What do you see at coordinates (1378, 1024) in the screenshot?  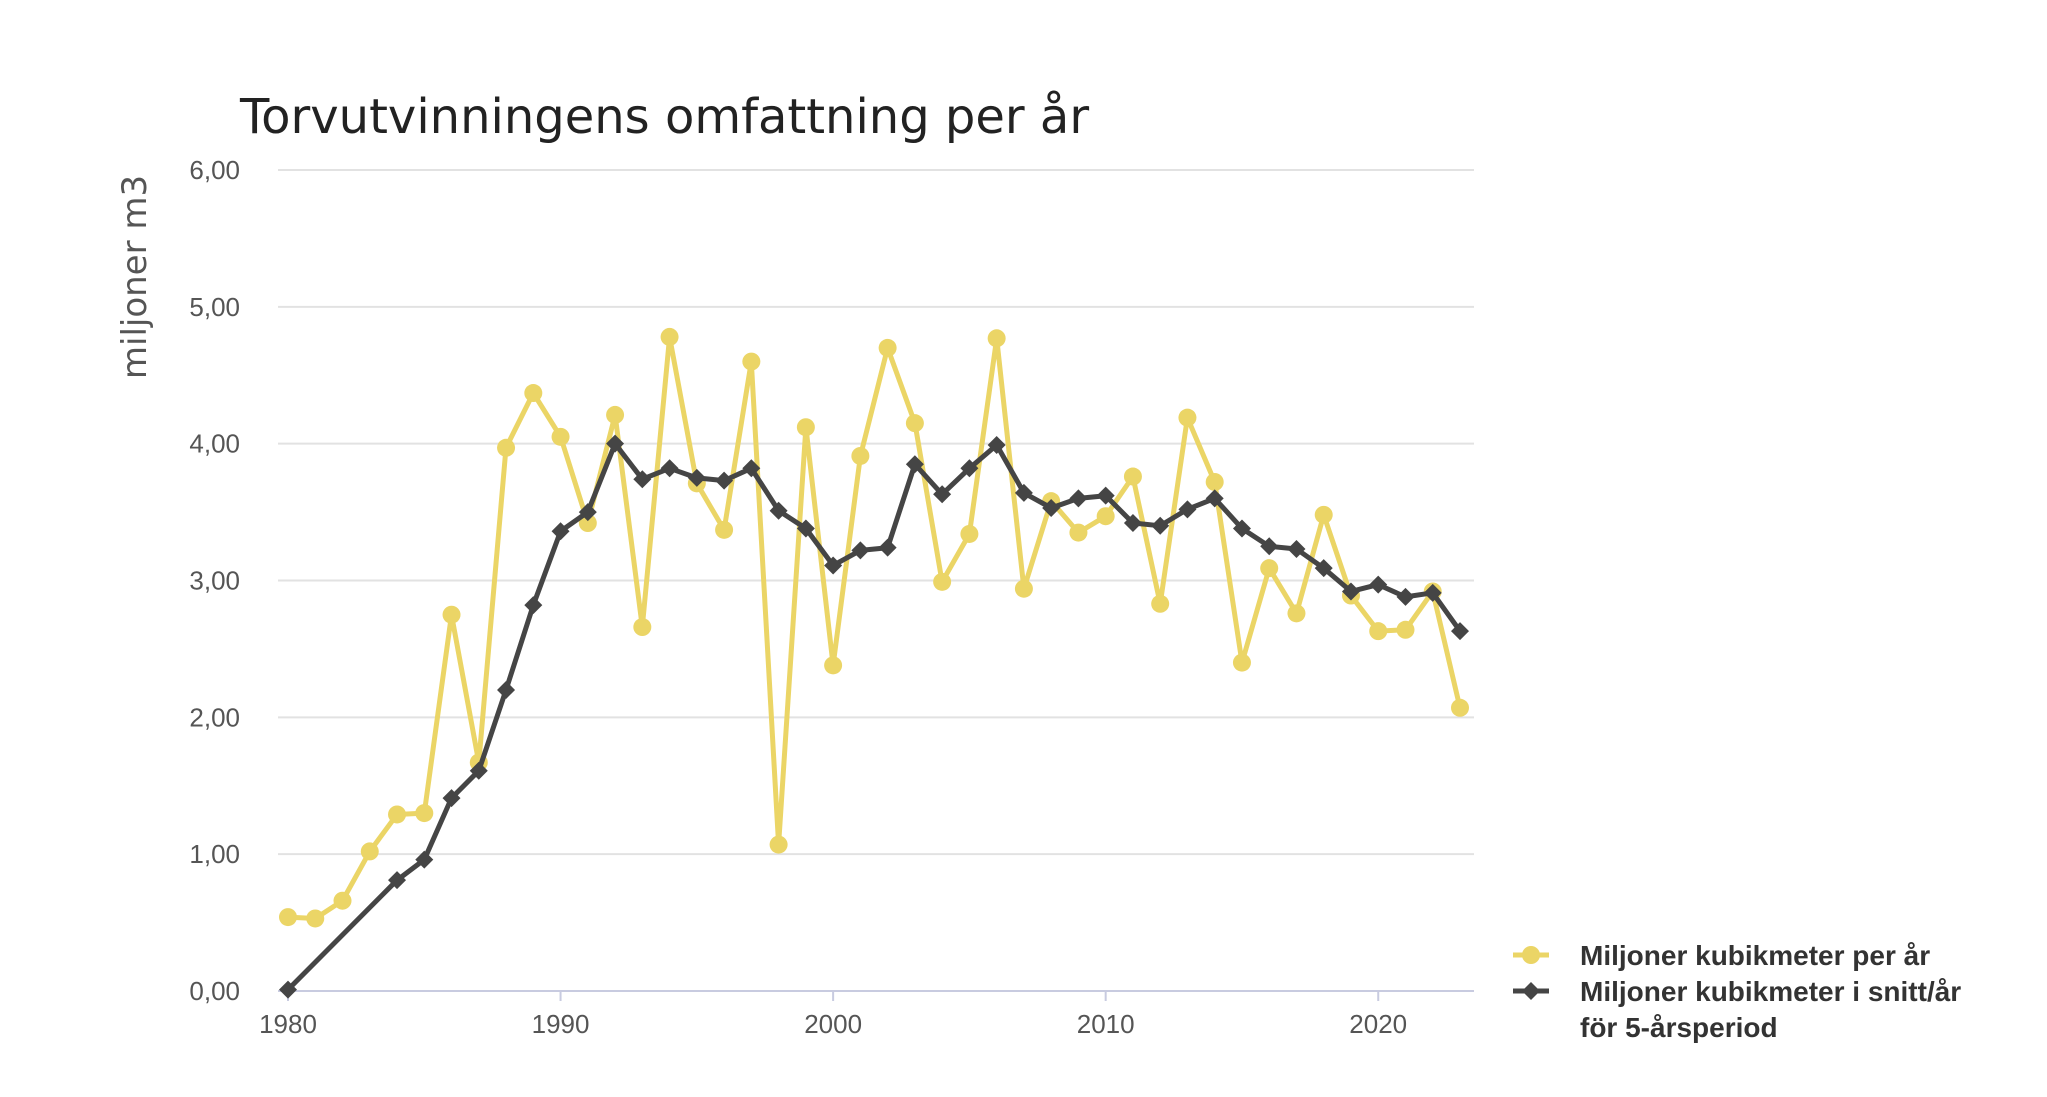 I see `x-tick-label: 2020` at bounding box center [1378, 1024].